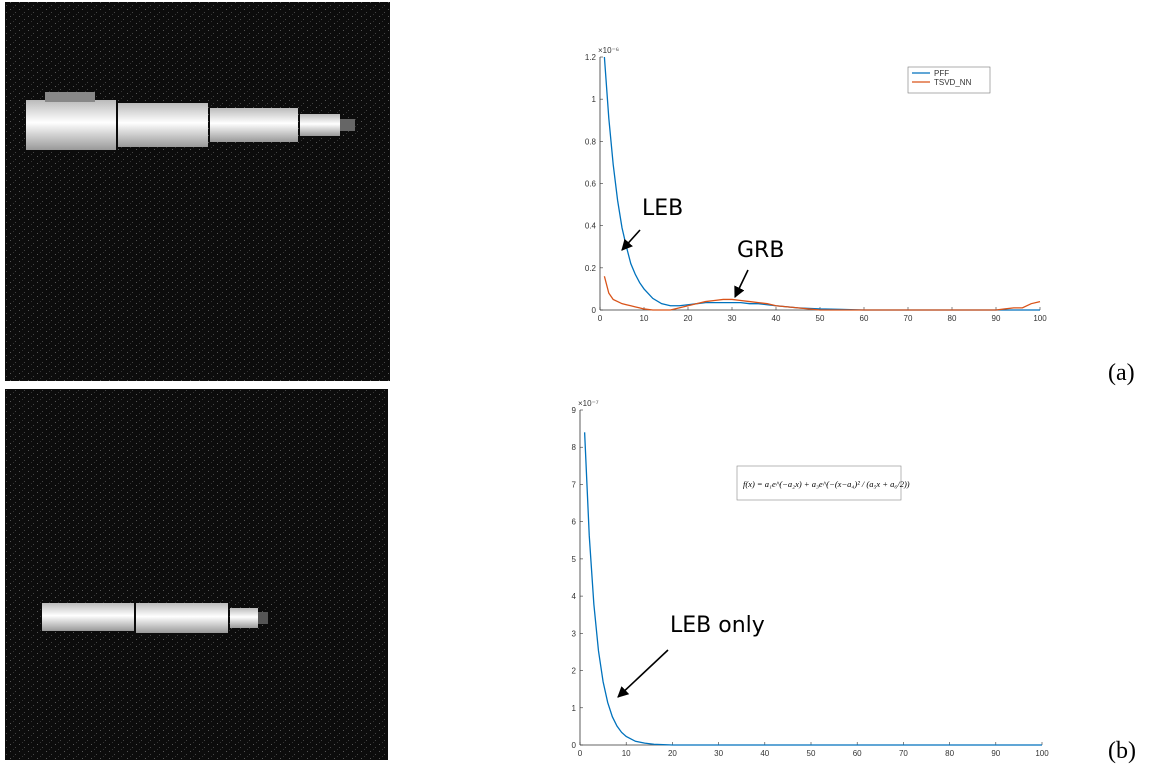 The height and width of the screenshot is (767, 1151). What do you see at coordinates (941, 73) in the screenshot?
I see `legend-label: PFF` at bounding box center [941, 73].